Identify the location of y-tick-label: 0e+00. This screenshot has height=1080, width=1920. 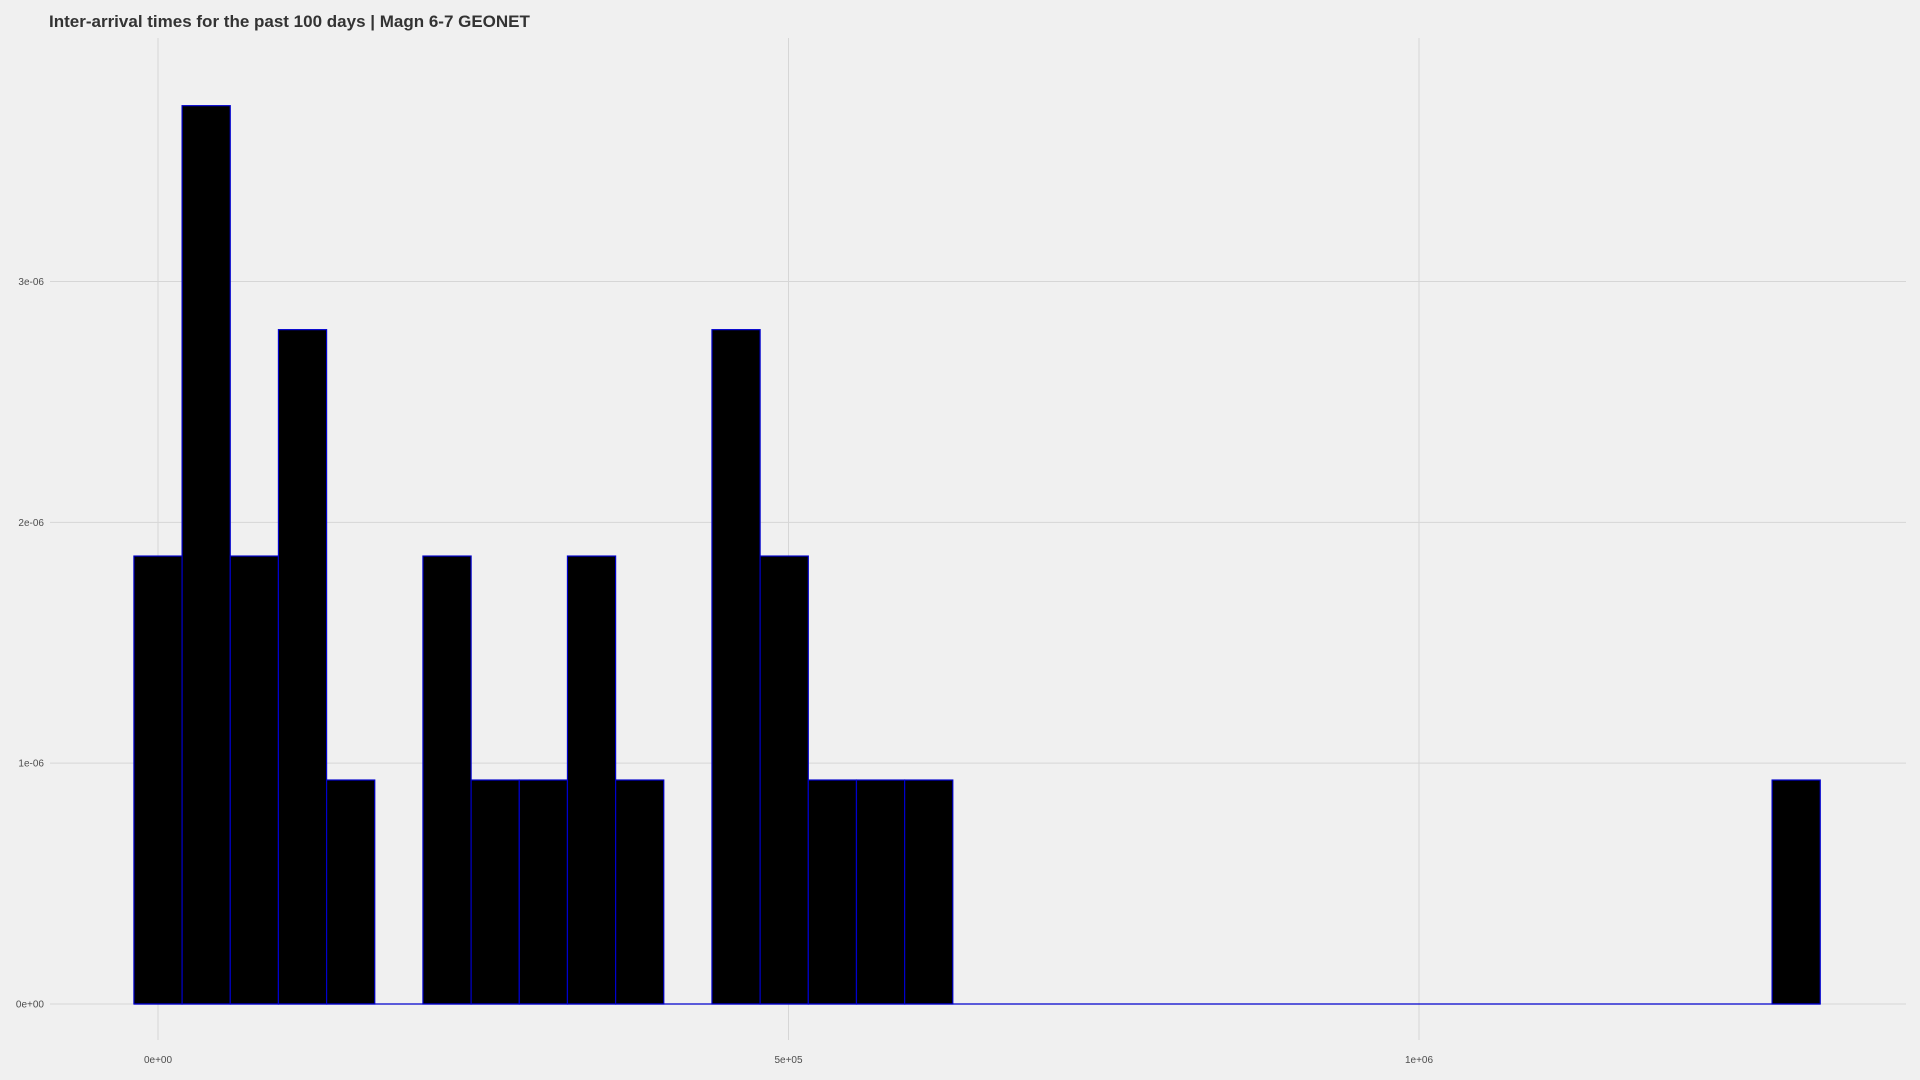
(30, 1005).